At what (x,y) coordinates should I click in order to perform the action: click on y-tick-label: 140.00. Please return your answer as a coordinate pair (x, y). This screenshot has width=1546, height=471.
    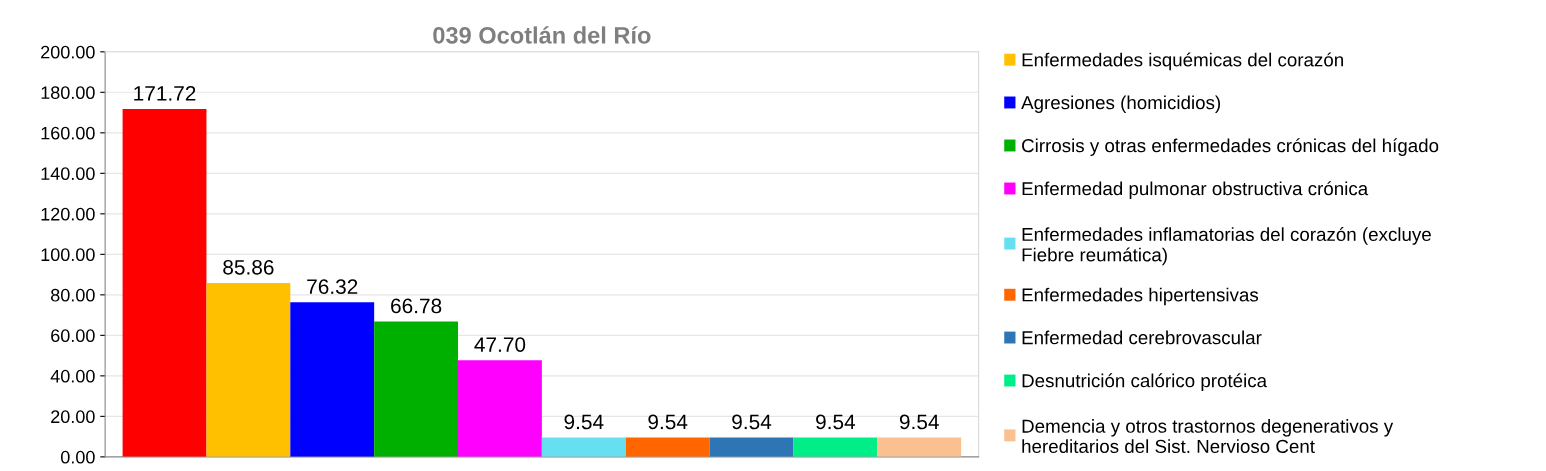
    Looking at the image, I should click on (68, 174).